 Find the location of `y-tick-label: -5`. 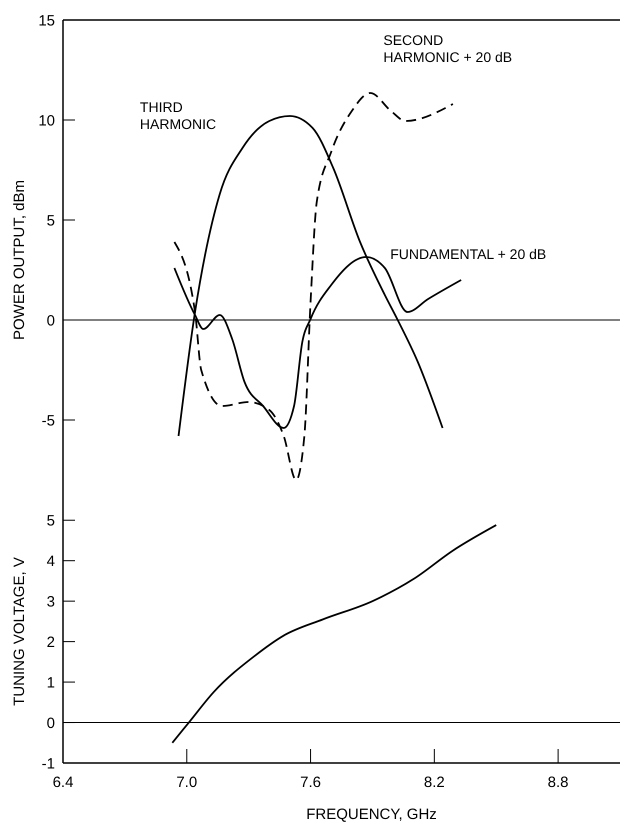

y-tick-label: -5 is located at coordinates (48, 421).